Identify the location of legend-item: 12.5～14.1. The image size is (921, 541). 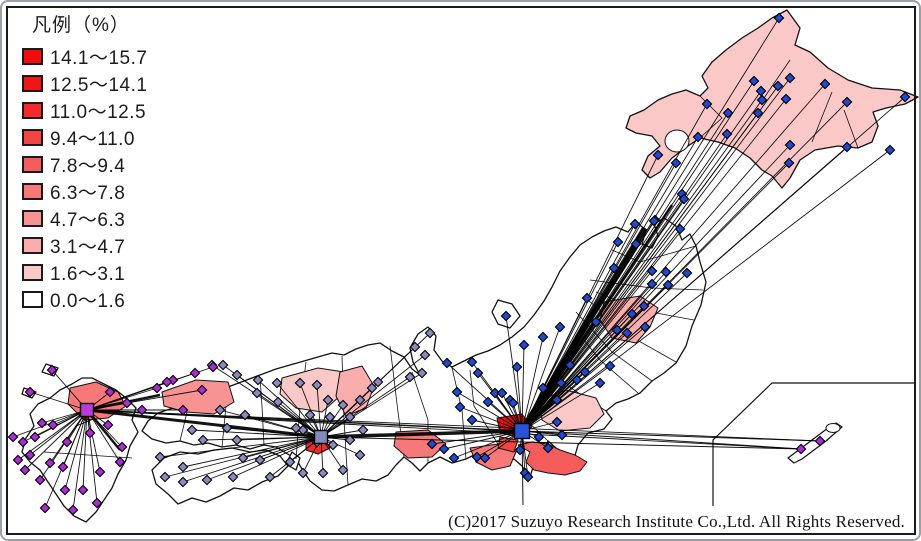
(84, 83).